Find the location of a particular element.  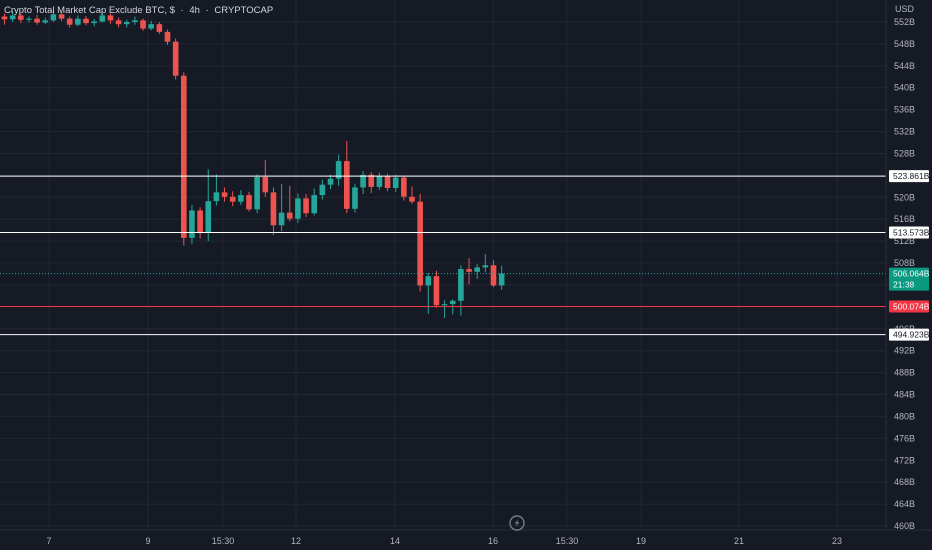

currency-label: USD is located at coordinates (905, 9).